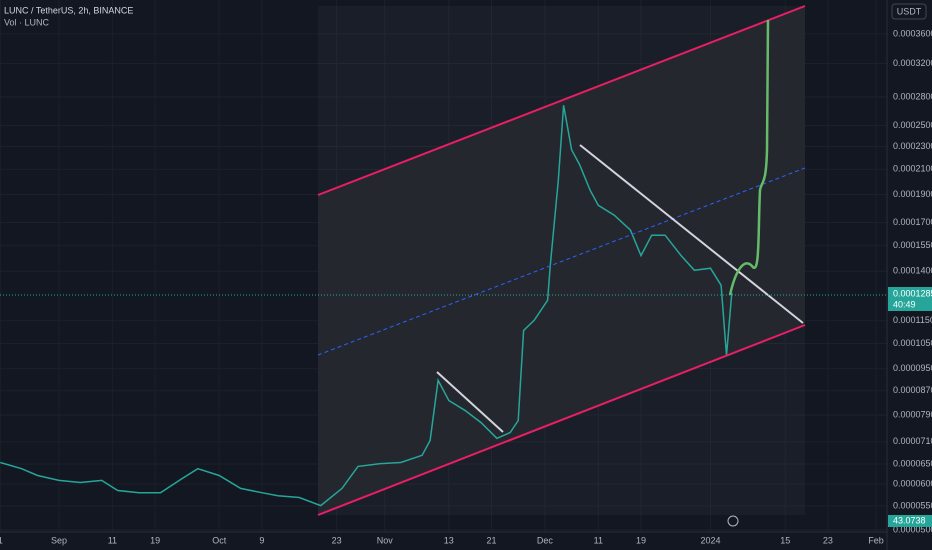 The width and height of the screenshot is (932, 550). What do you see at coordinates (912, 245) in the screenshot?
I see `y-tick-label: 0.00015500` at bounding box center [912, 245].